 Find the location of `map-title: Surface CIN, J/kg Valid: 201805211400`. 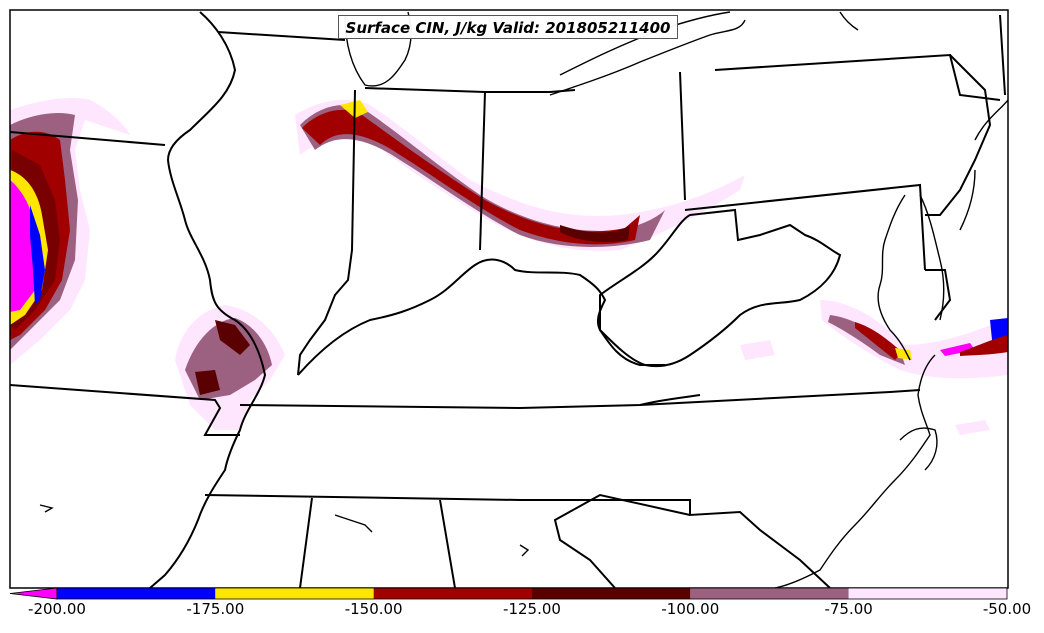

map-title: Surface CIN, J/kg Valid: 201805211400 is located at coordinates (508, 27).